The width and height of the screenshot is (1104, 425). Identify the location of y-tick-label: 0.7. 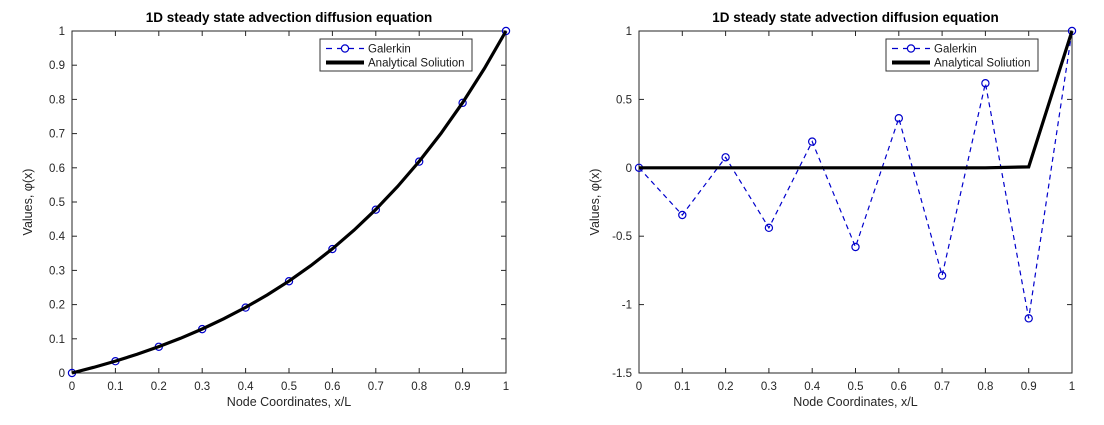
(57, 135).